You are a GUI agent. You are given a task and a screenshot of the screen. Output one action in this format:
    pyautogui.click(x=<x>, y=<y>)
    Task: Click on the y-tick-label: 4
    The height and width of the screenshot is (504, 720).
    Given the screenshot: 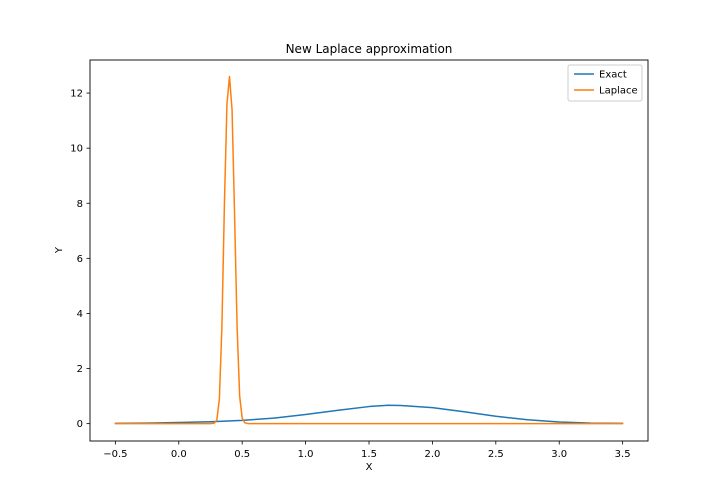 What is the action you would take?
    pyautogui.click(x=80, y=314)
    